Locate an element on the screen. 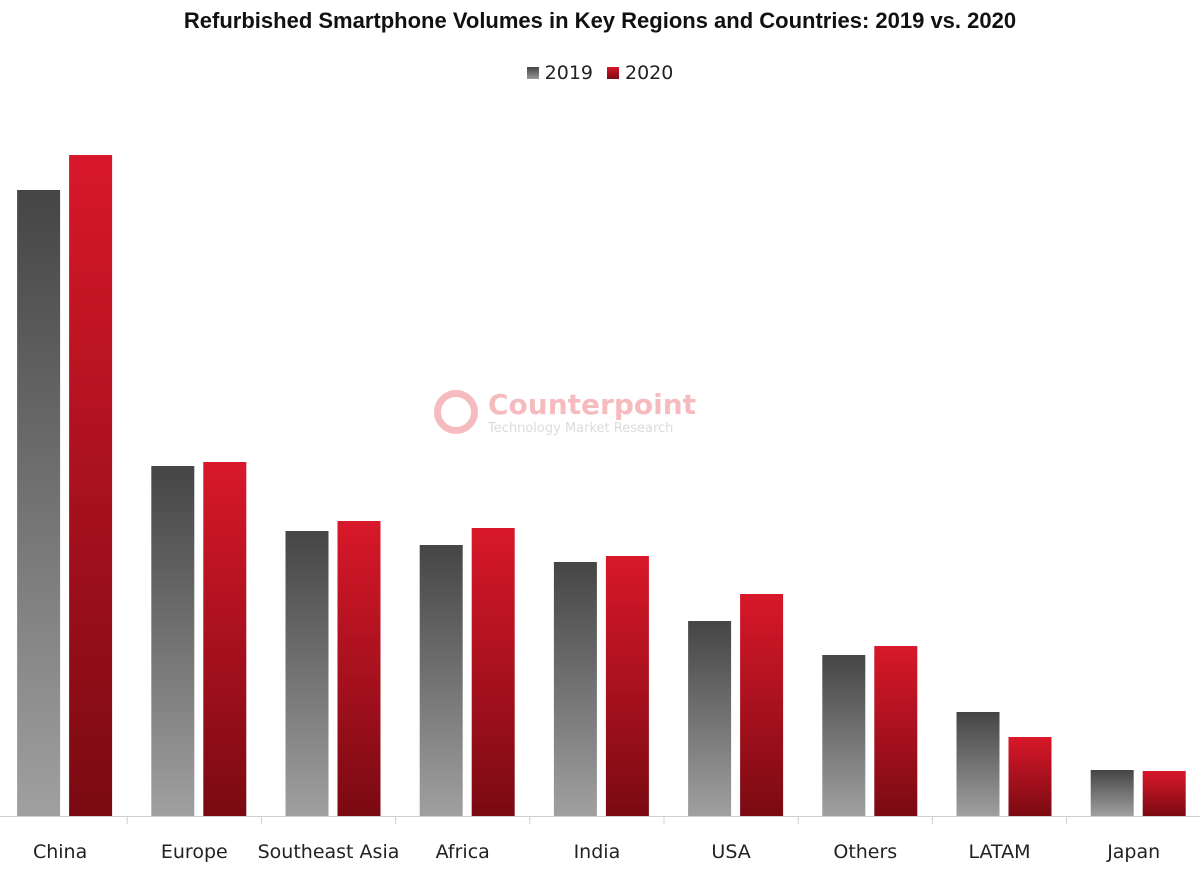 The width and height of the screenshot is (1200, 871). bar-2019-southeast-asia is located at coordinates (307, 673).